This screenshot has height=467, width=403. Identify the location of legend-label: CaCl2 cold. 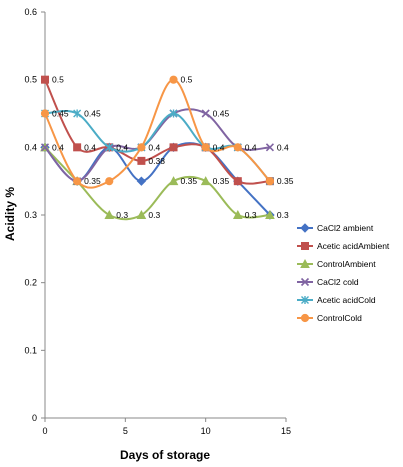
(338, 282).